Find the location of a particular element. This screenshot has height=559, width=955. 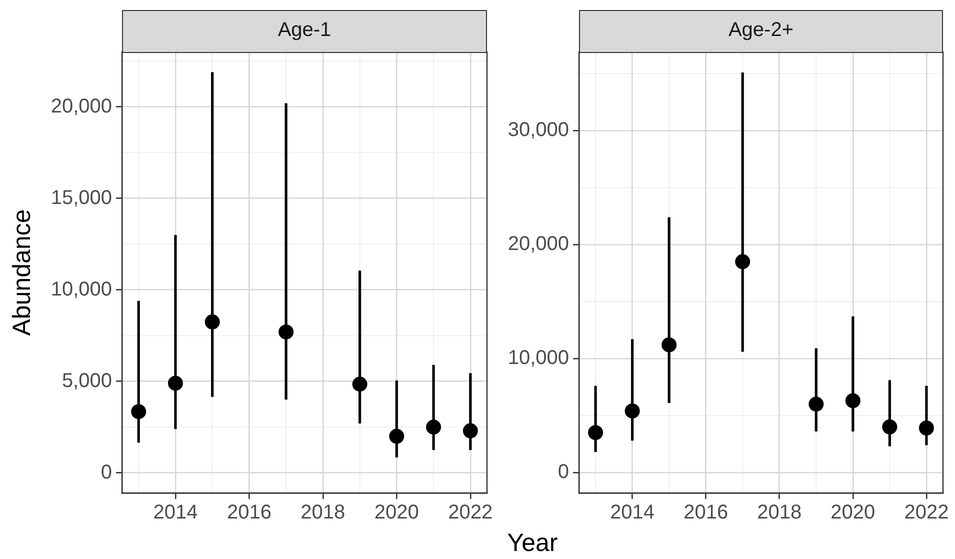

y-axis-title: Abundance is located at coordinates (22, 272).